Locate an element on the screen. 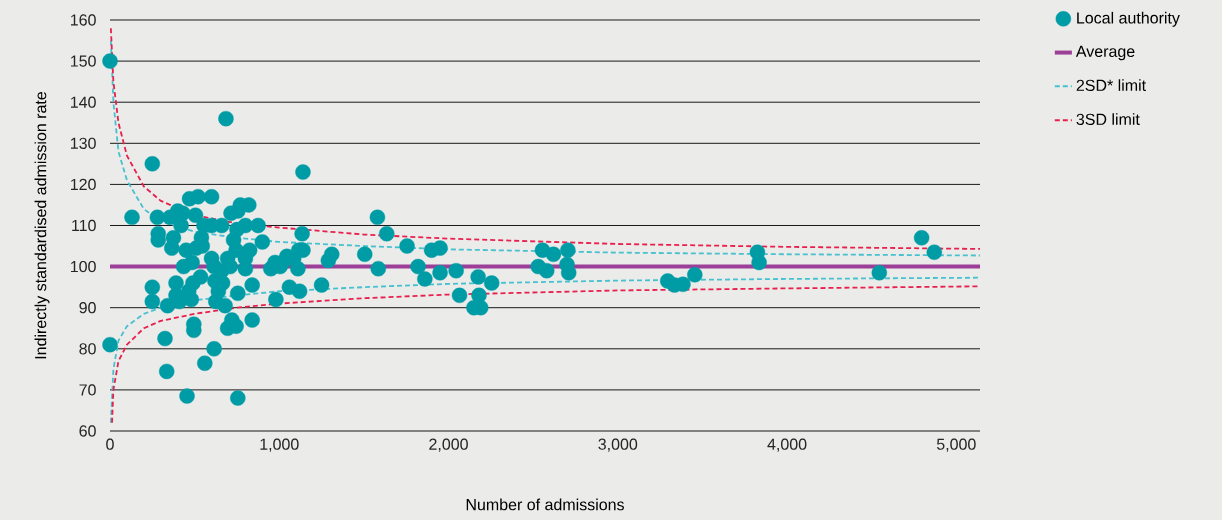 The height and width of the screenshot is (520, 1222). x-tick-label: 0 is located at coordinates (110, 444).